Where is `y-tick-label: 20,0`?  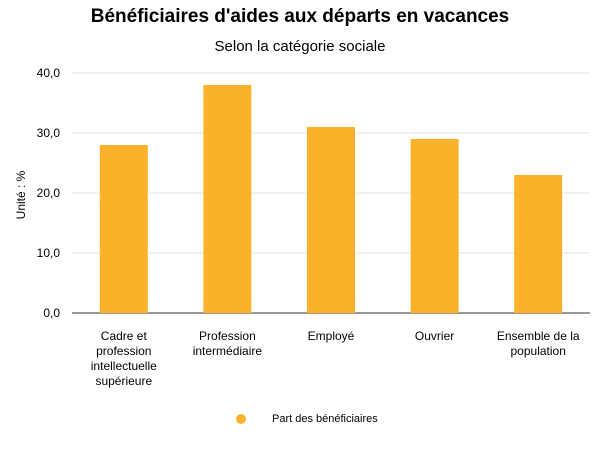 y-tick-label: 20,0 is located at coordinates (49, 193).